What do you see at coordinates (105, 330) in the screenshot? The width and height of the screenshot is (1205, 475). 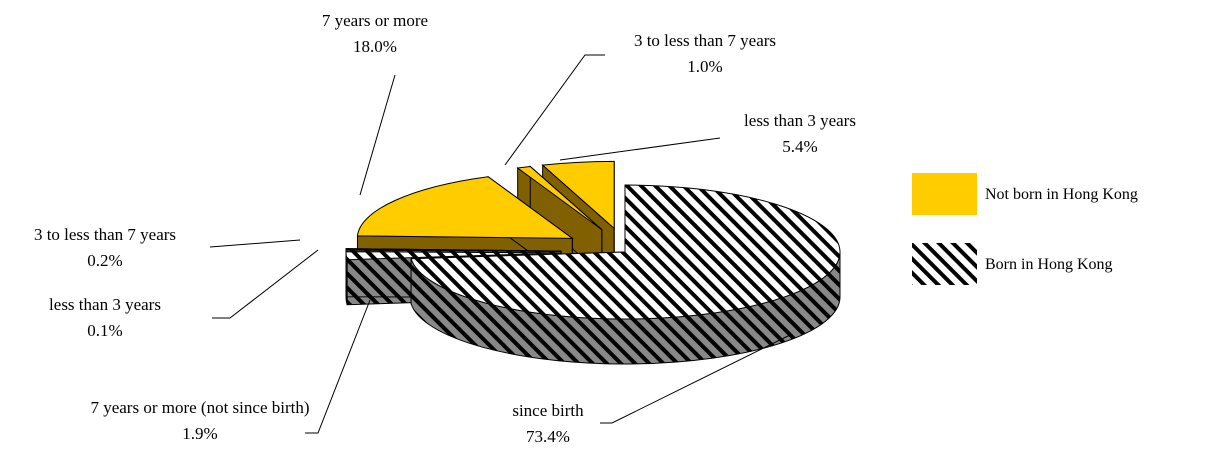 I see `slice-value-label: 0.1%` at bounding box center [105, 330].